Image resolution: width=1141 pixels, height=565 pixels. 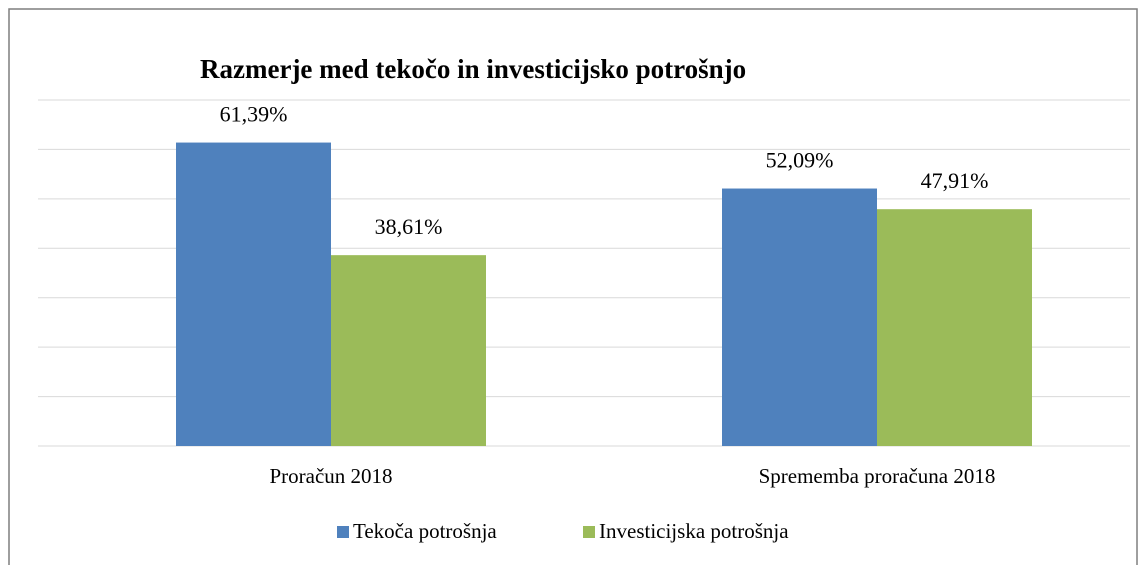 What do you see at coordinates (409, 226) in the screenshot?
I see `data-label: 38,61%` at bounding box center [409, 226].